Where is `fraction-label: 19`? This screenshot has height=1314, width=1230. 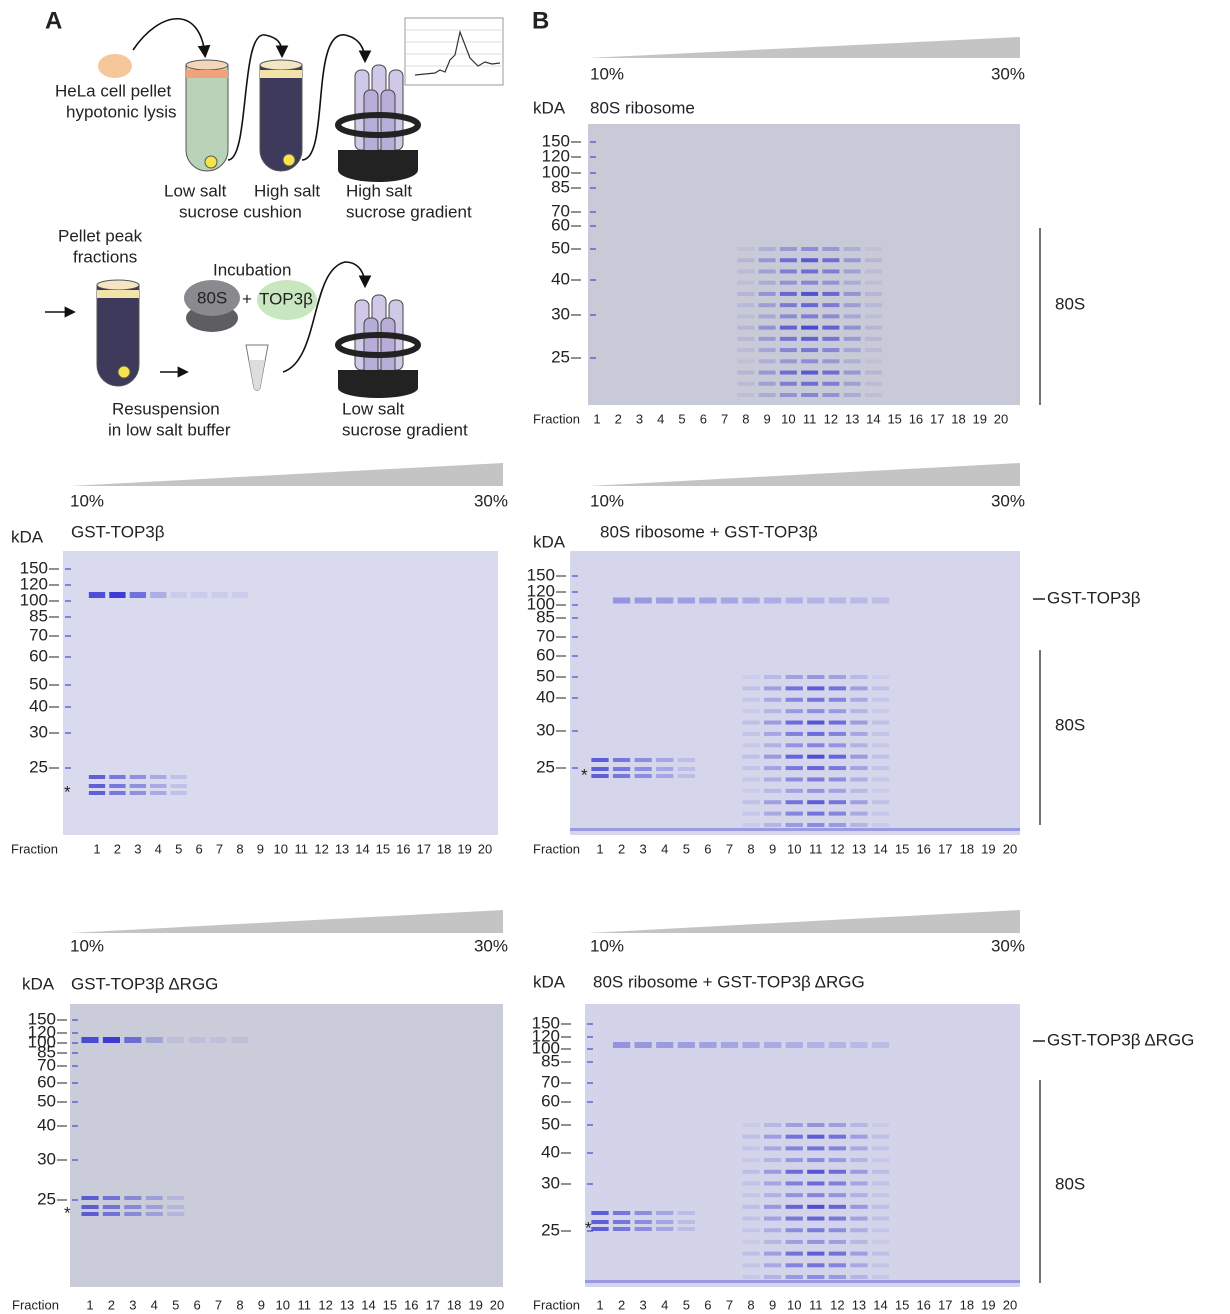 fraction-label: 19 is located at coordinates (464, 848).